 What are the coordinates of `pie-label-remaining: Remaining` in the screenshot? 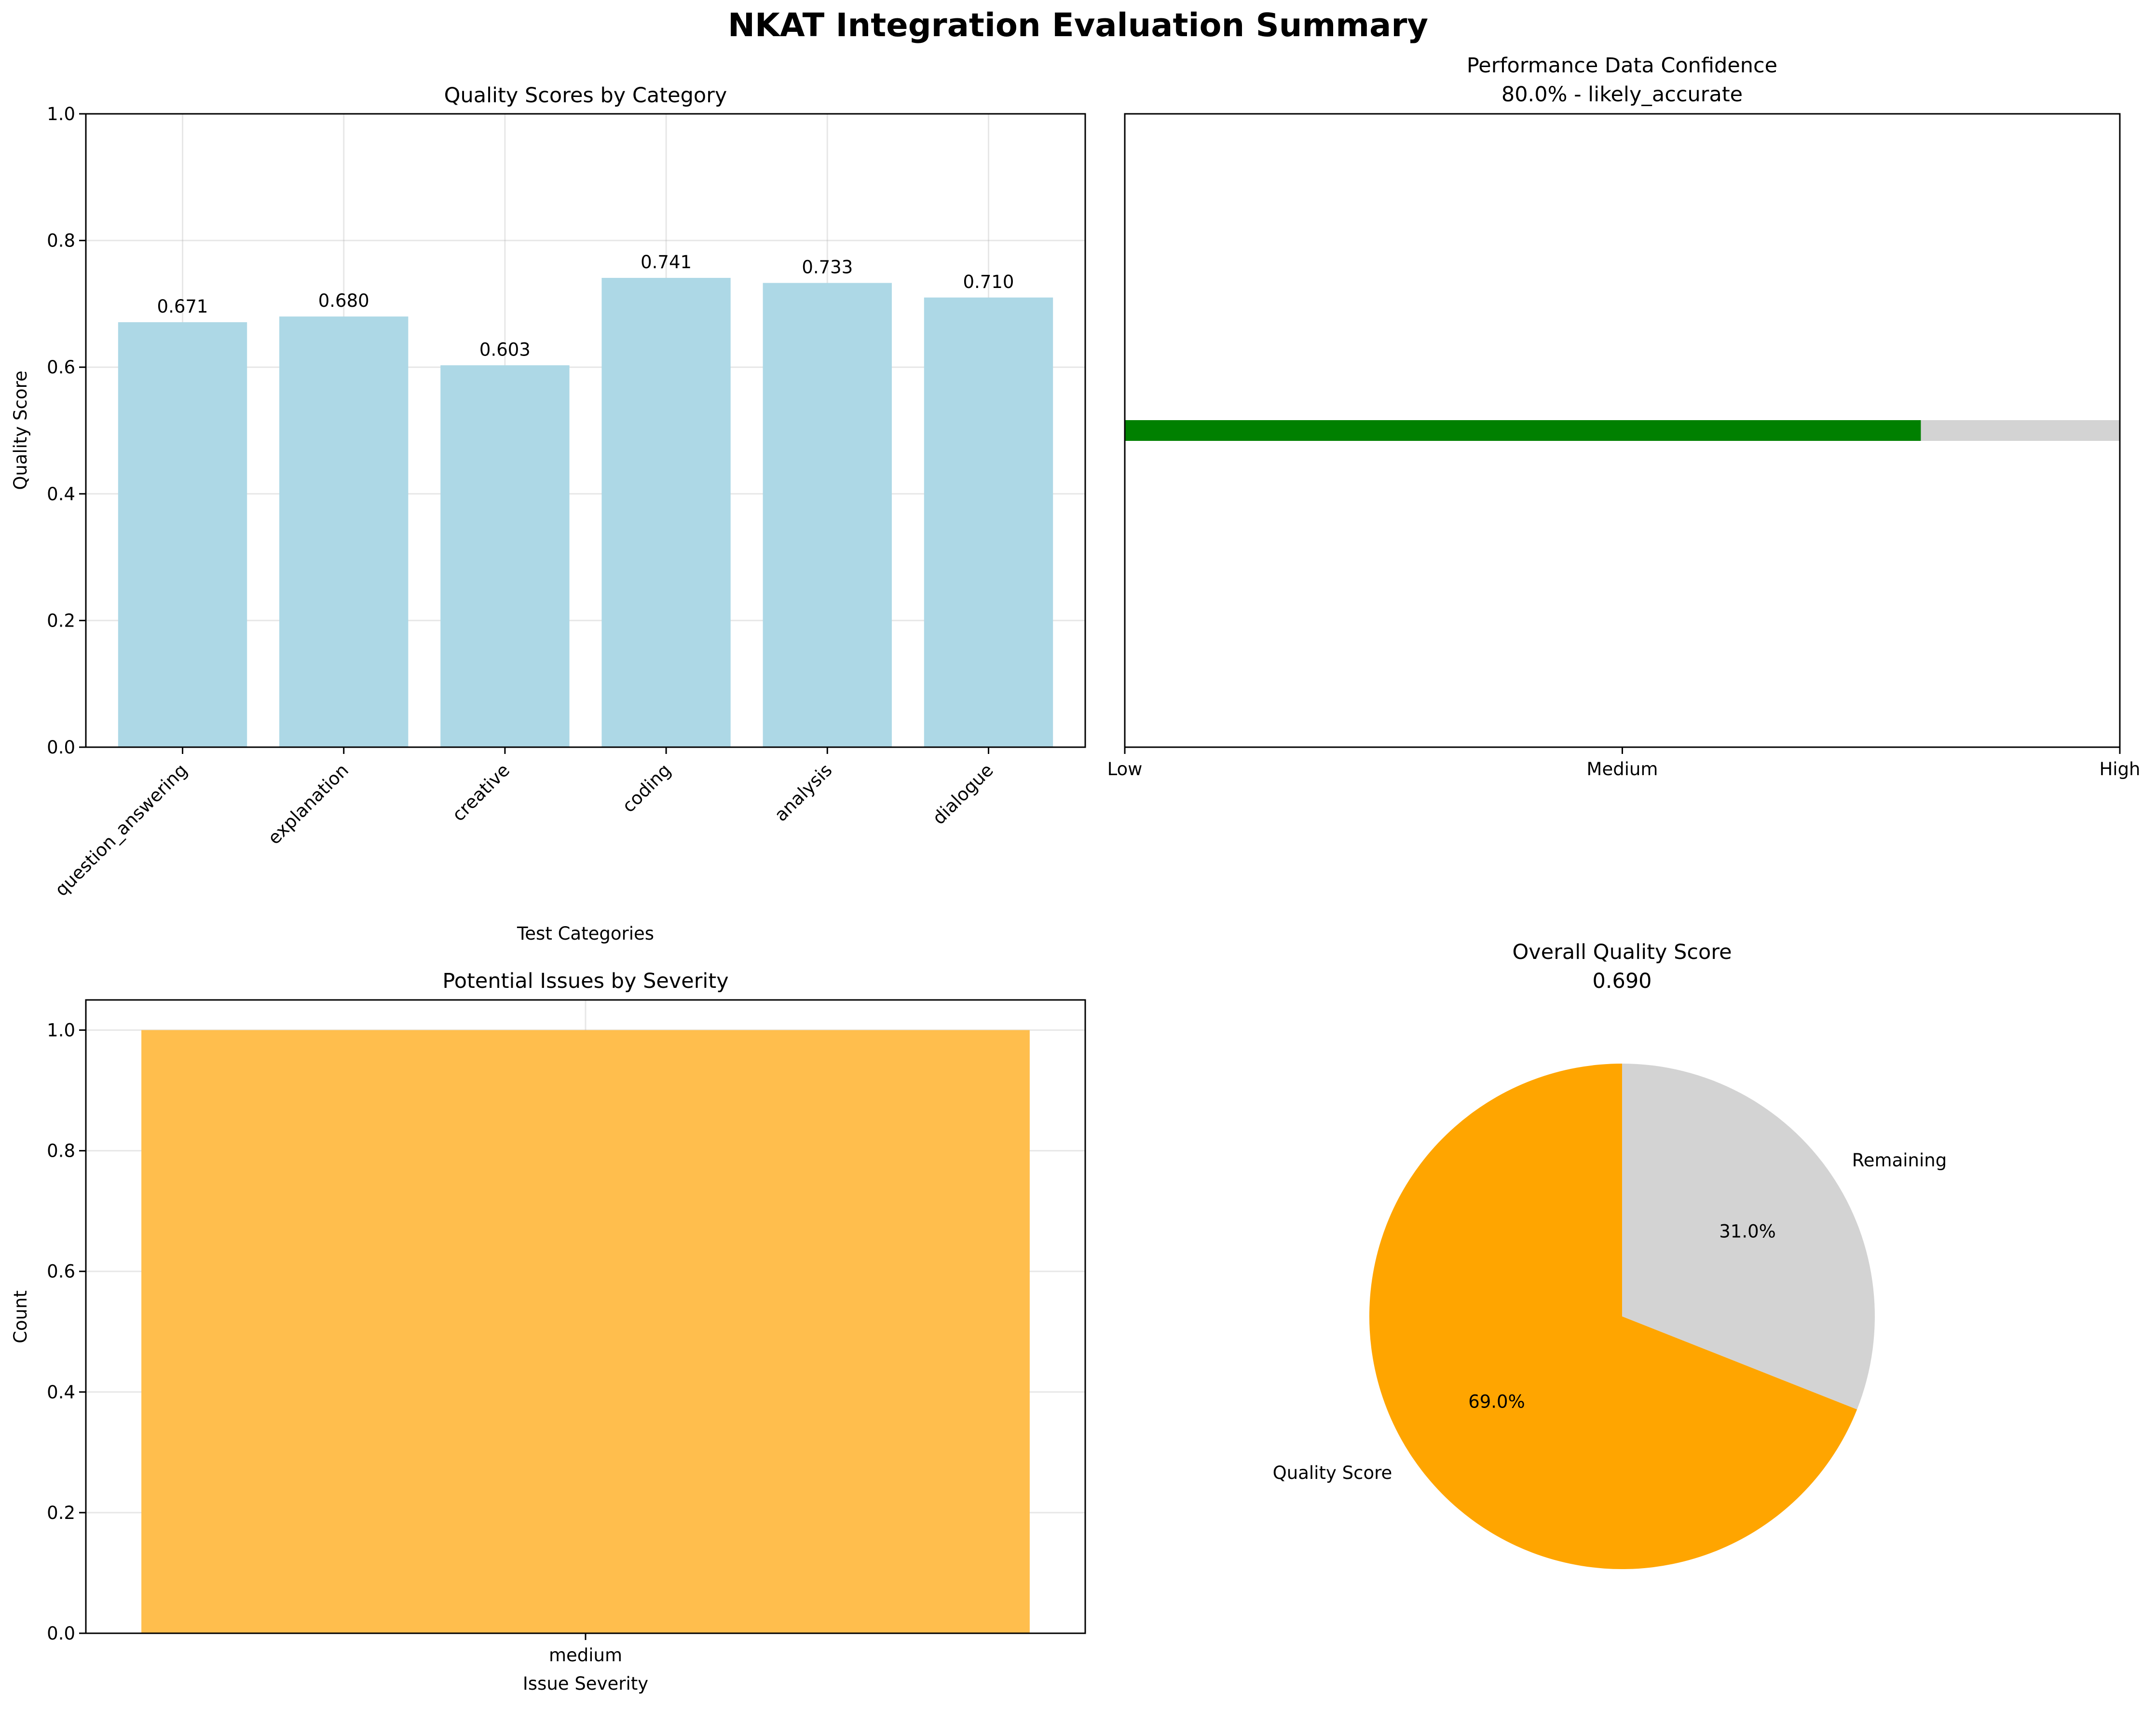 It's located at (1899, 1160).